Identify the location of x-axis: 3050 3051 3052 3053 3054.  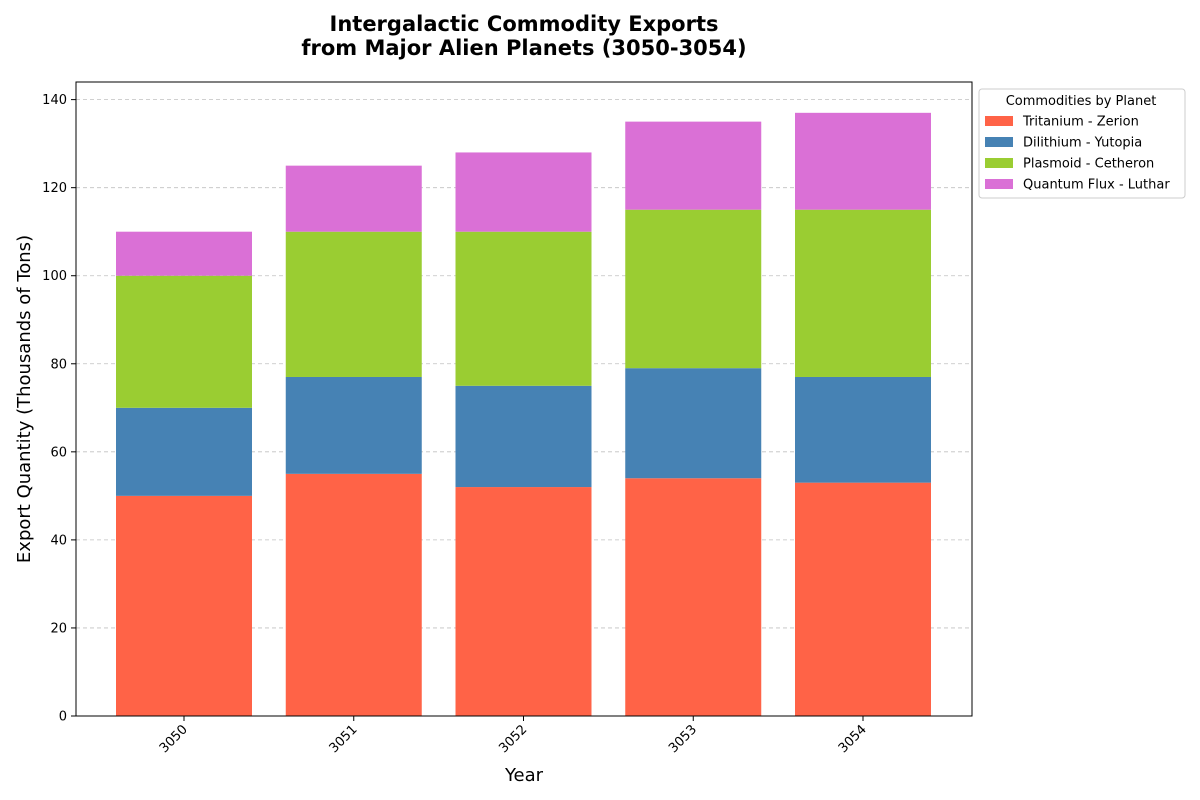
(513, 736).